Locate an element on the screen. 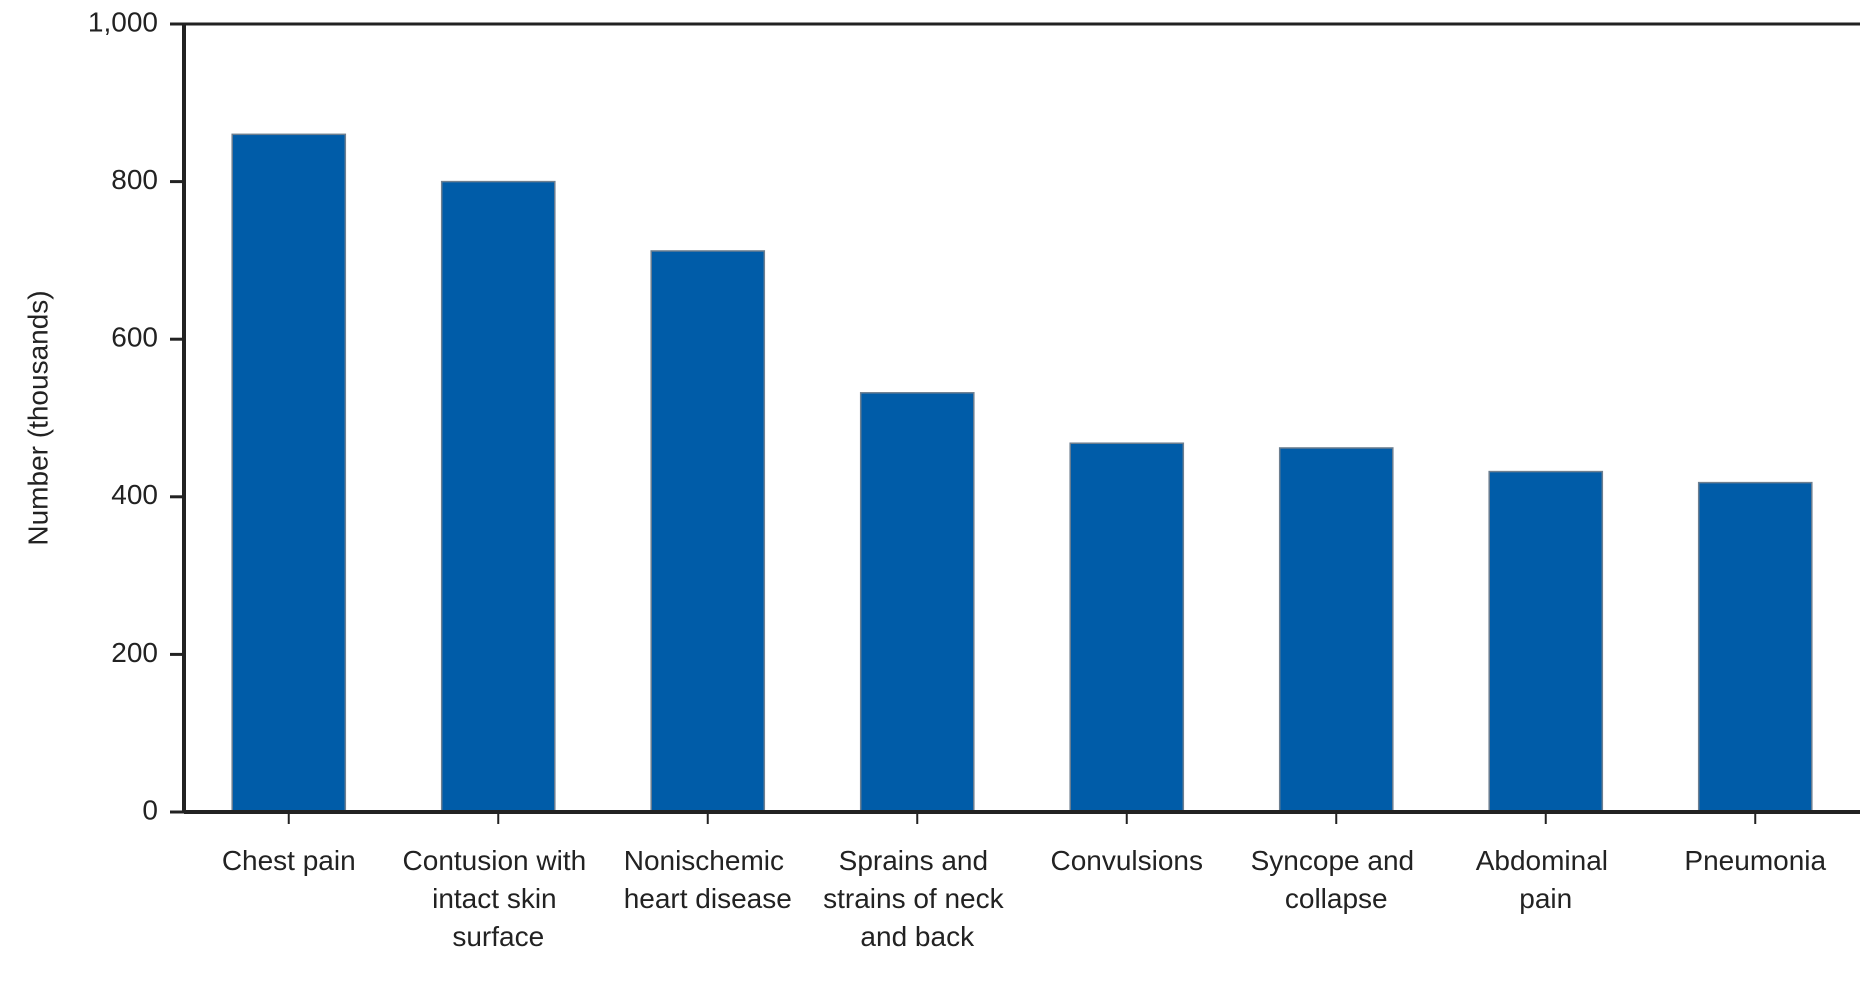 The height and width of the screenshot is (1004, 1860). y-tick-label: 400 is located at coordinates (134, 494).